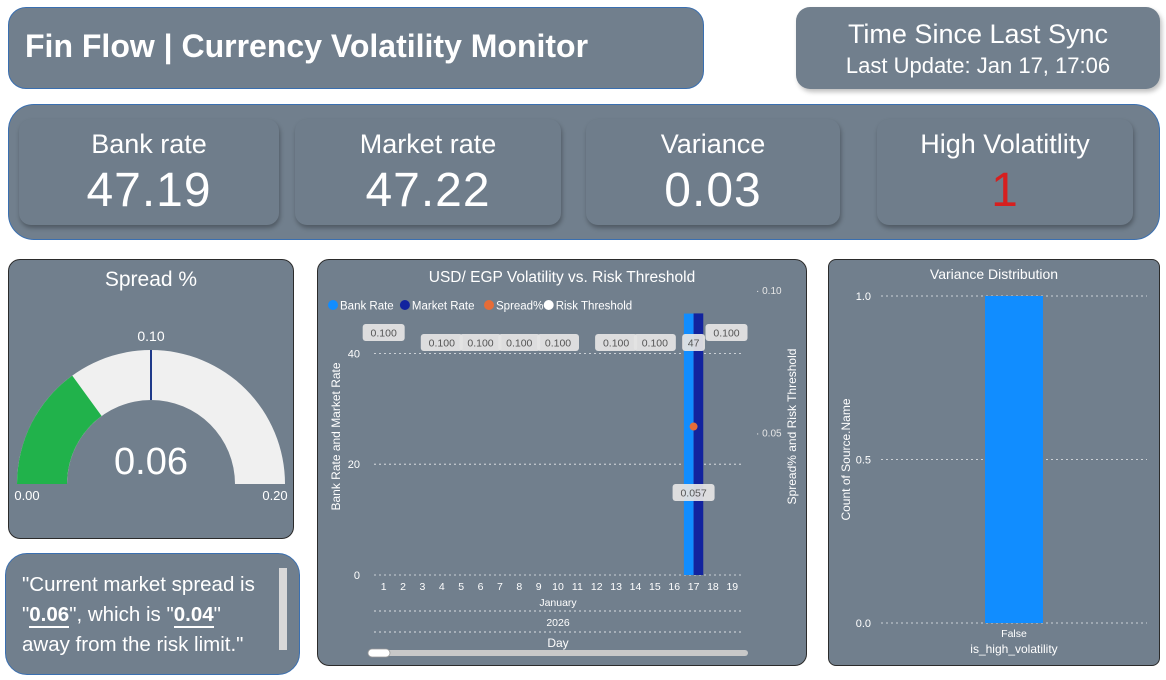  Describe the element at coordinates (846, 459) in the screenshot. I see `y-axis-label: Count of Source.Name` at that location.